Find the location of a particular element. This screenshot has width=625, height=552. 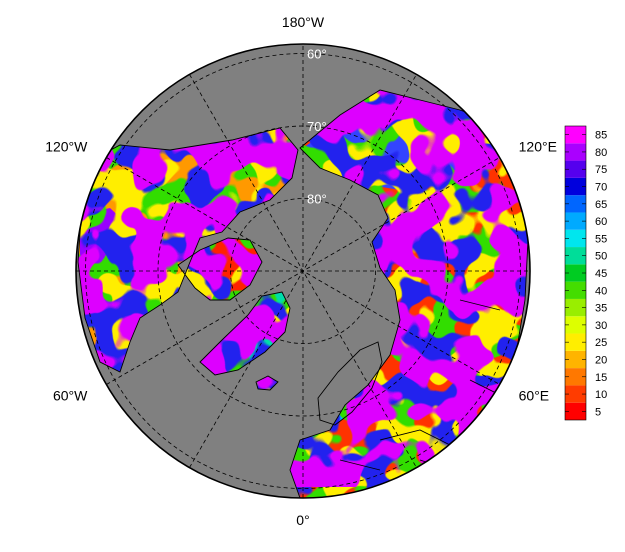

colorbar-tick-label: 20 is located at coordinates (601, 360).